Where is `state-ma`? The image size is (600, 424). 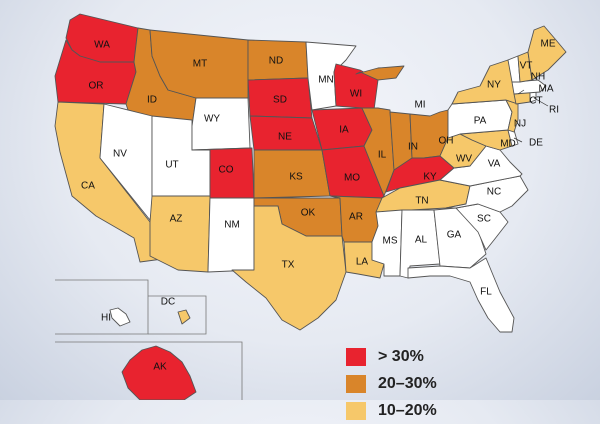
state-ma is located at coordinates (529, 87).